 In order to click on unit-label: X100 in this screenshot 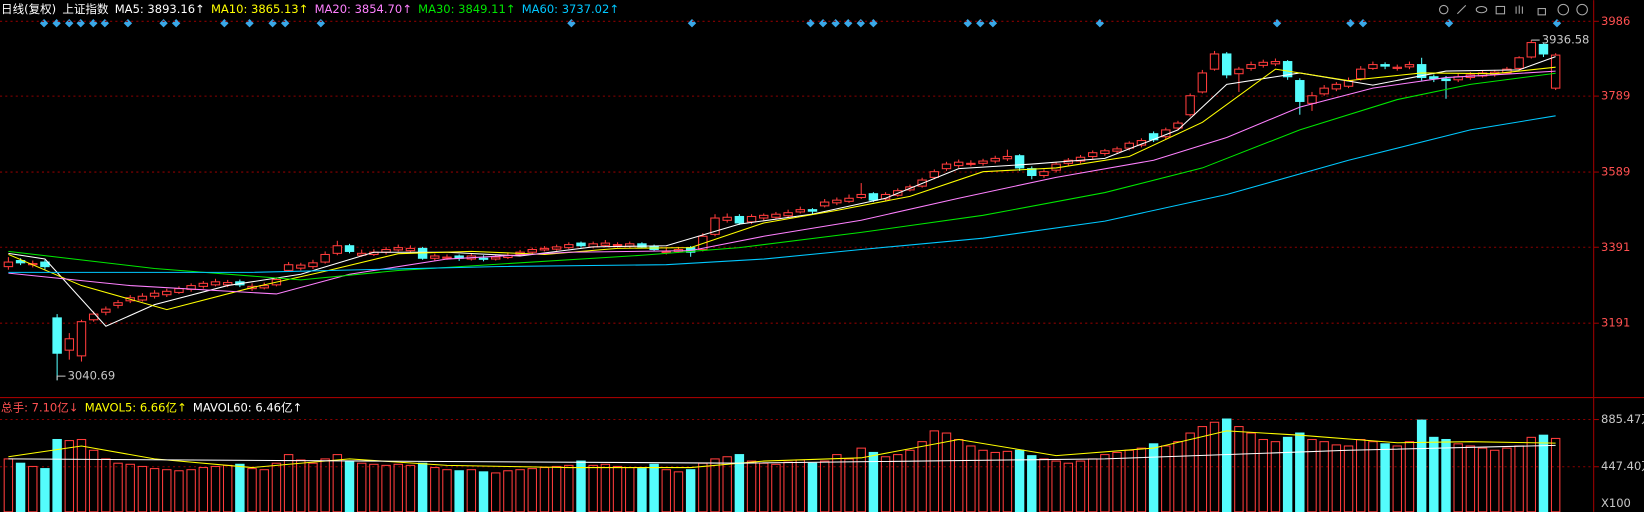, I will do `click(1616, 503)`.